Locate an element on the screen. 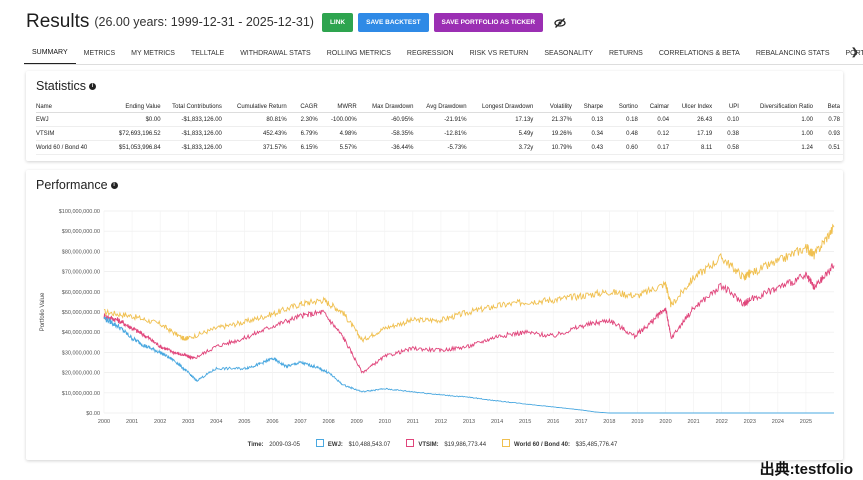 Image resolution: width=863 pixels, height=480 pixels. legend-item: VTSIM: $19,986,773.44 is located at coordinates (446, 443).